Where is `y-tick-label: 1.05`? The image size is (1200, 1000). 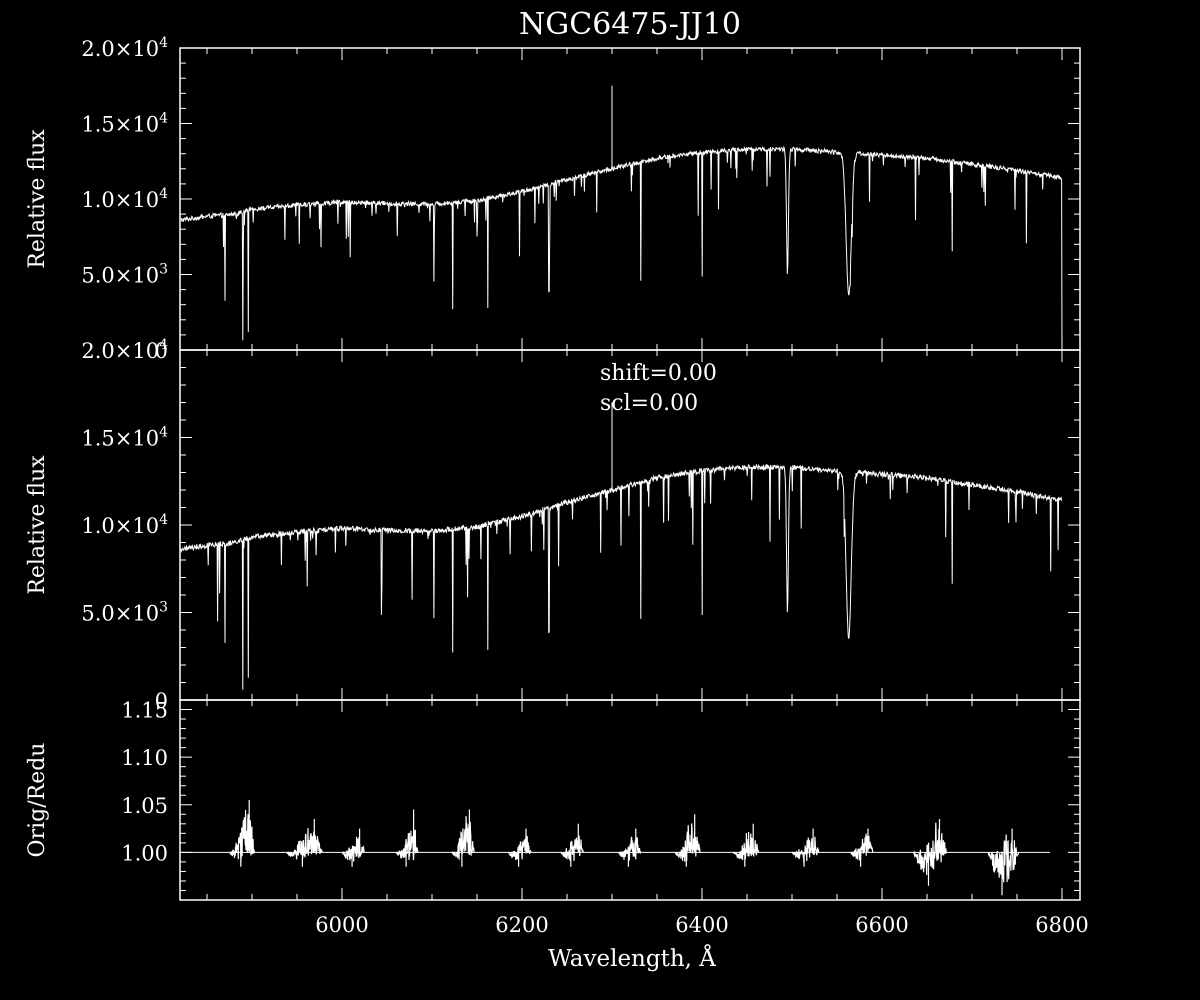
y-tick-label: 1.05 is located at coordinates (144, 806).